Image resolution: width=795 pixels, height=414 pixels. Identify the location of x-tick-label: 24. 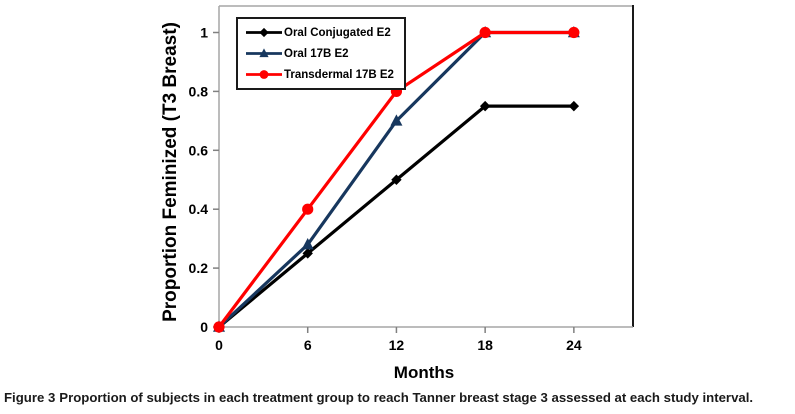
(574, 345).